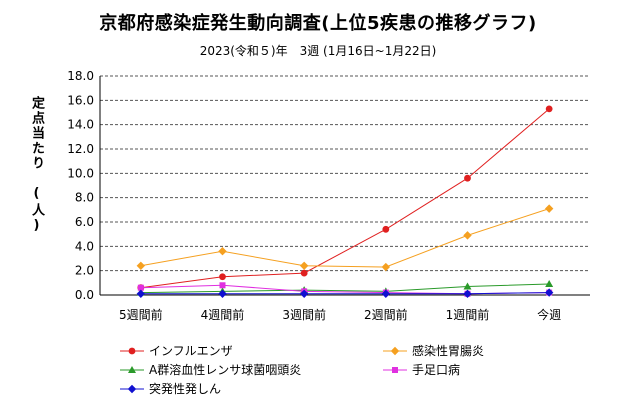 The height and width of the screenshot is (411, 636). I want to click on x-tick-label: 2週間前, so click(386, 314).